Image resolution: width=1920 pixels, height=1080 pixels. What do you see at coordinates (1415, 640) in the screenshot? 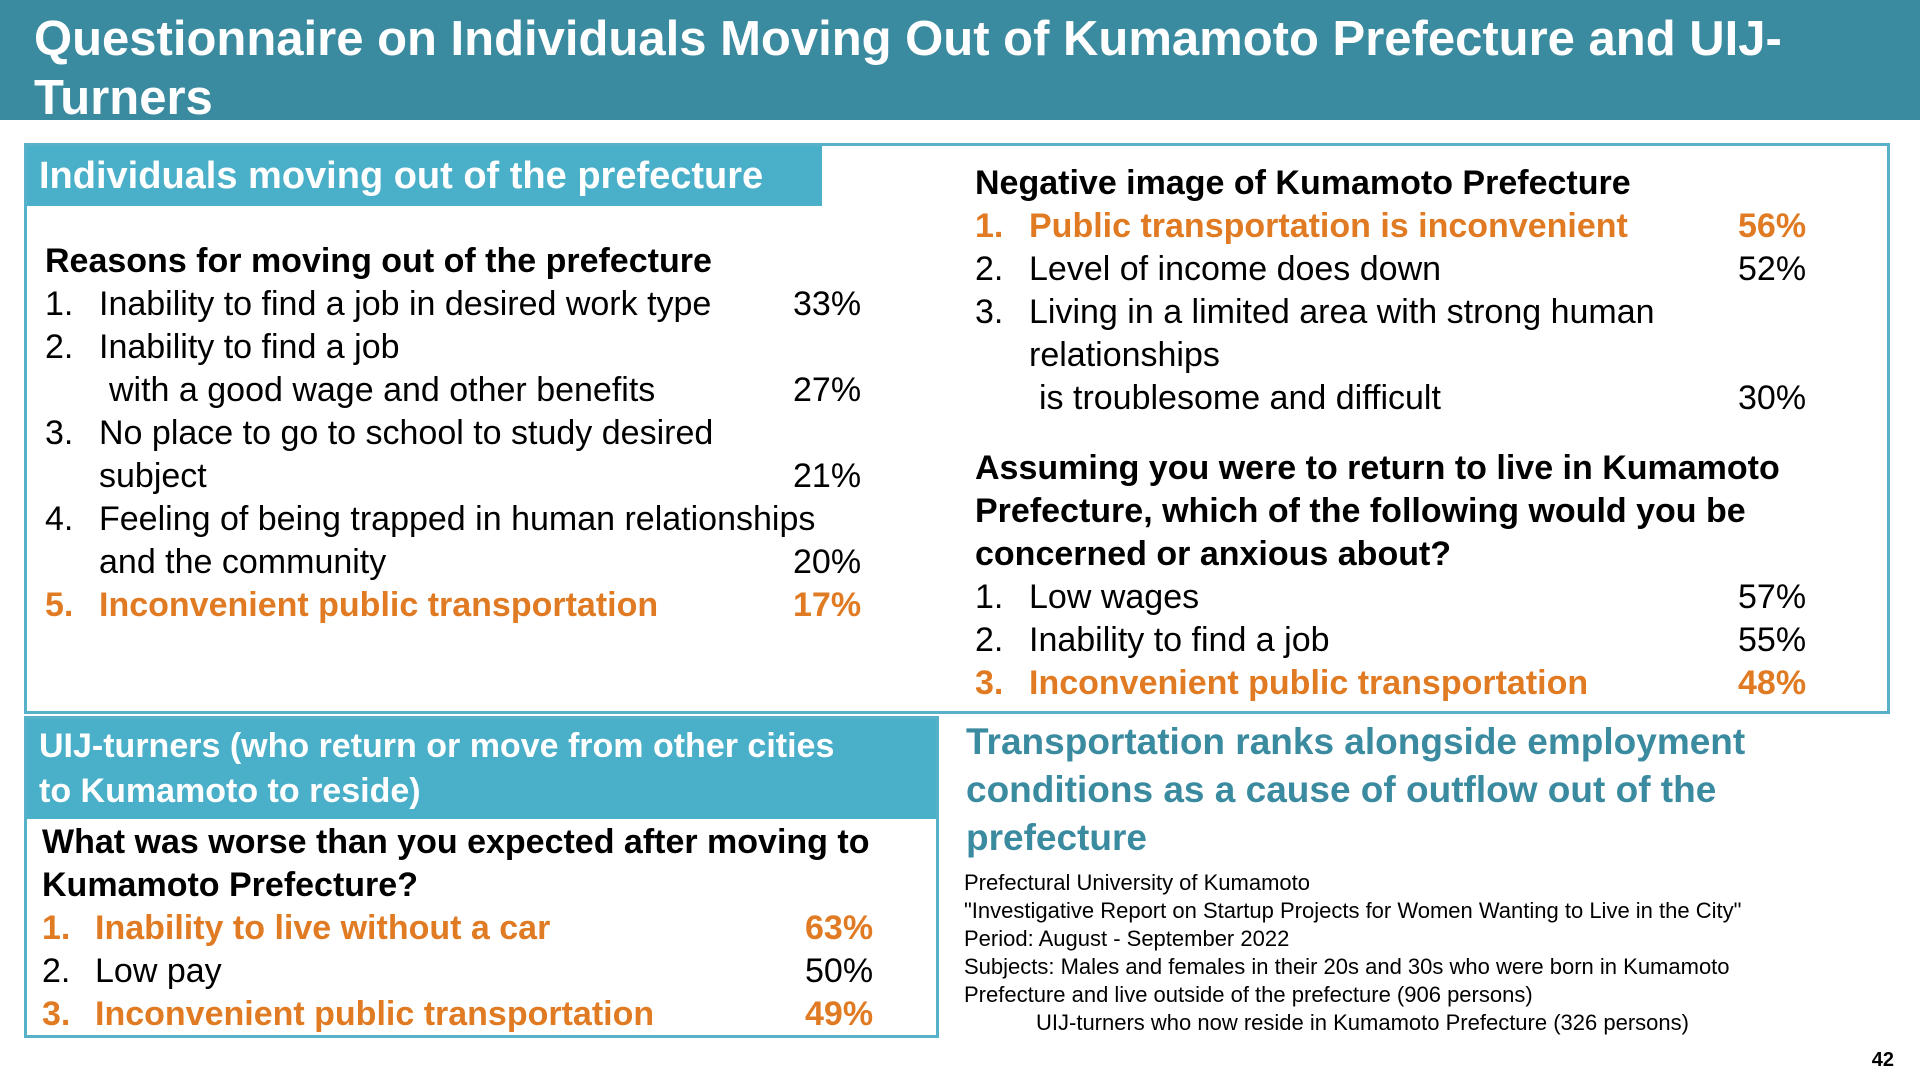
I see `return-item: 2. Inability to find a job 55%` at bounding box center [1415, 640].